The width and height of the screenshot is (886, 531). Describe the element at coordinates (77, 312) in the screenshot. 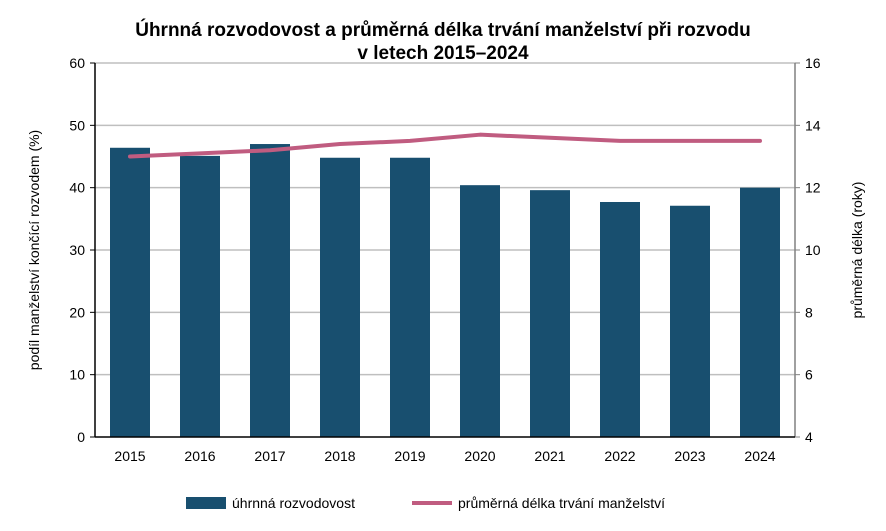

I see `y-tick-label: 20` at that location.